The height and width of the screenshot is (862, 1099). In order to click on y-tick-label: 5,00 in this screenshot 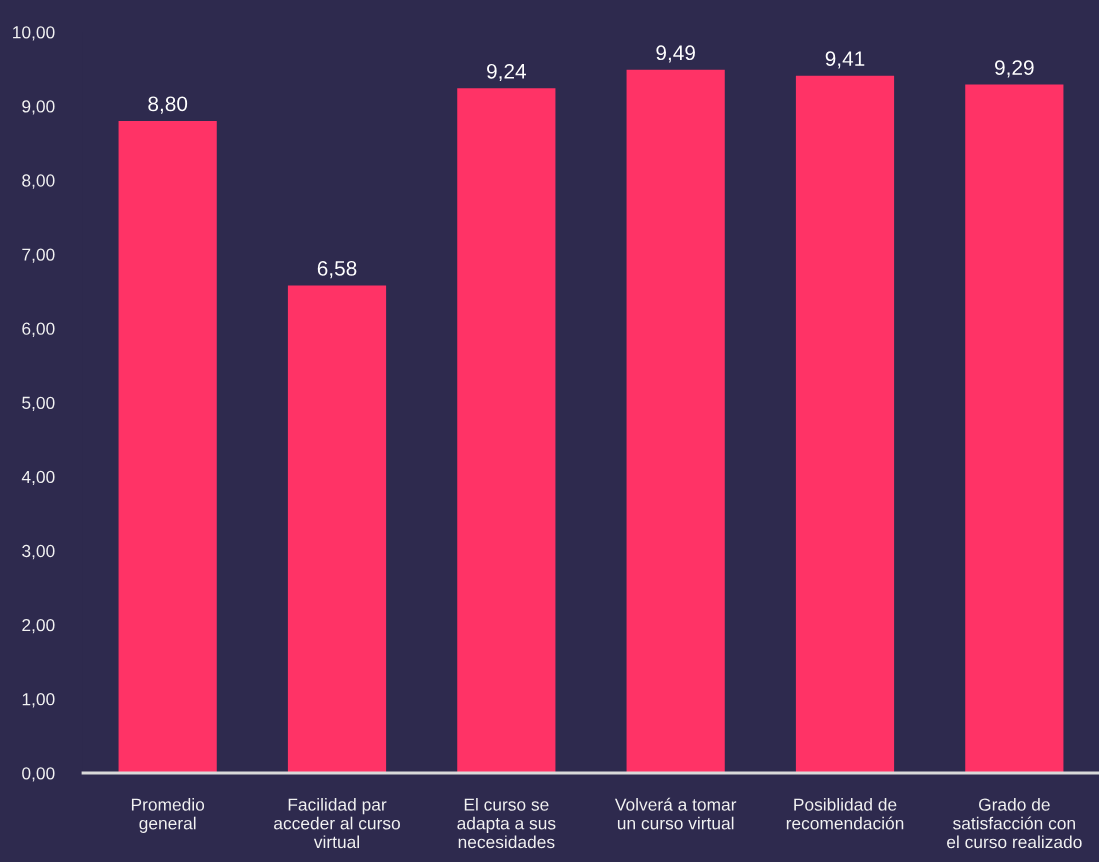, I will do `click(38, 404)`.